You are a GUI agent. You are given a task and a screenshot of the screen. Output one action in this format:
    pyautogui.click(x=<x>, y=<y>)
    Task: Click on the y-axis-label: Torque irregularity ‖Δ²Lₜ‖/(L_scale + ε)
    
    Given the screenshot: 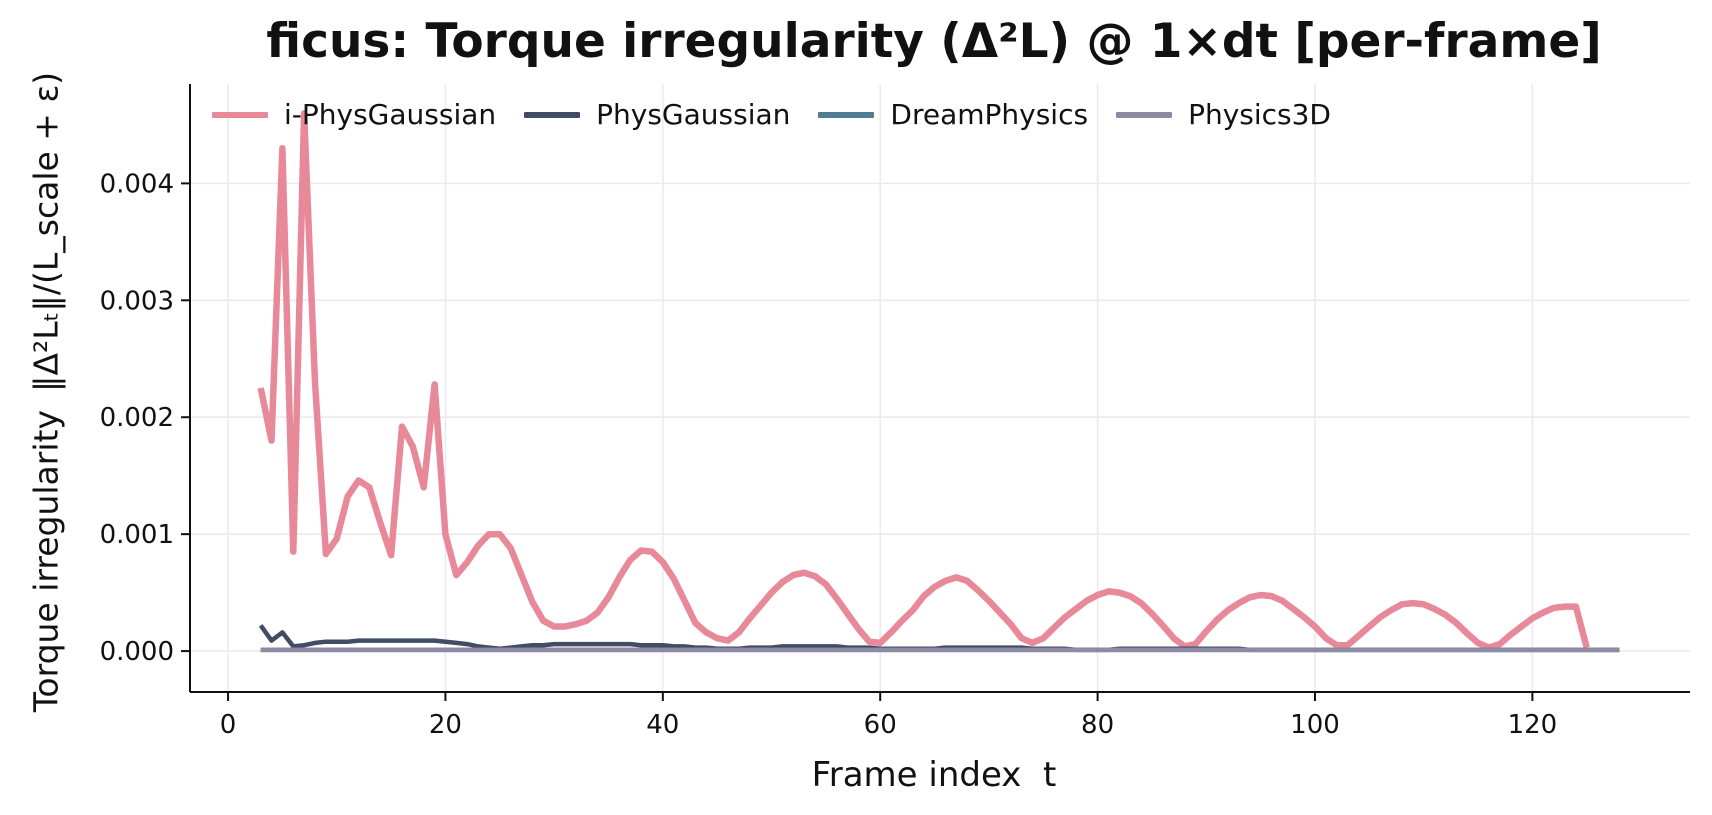 What is the action you would take?
    pyautogui.click(x=46, y=392)
    